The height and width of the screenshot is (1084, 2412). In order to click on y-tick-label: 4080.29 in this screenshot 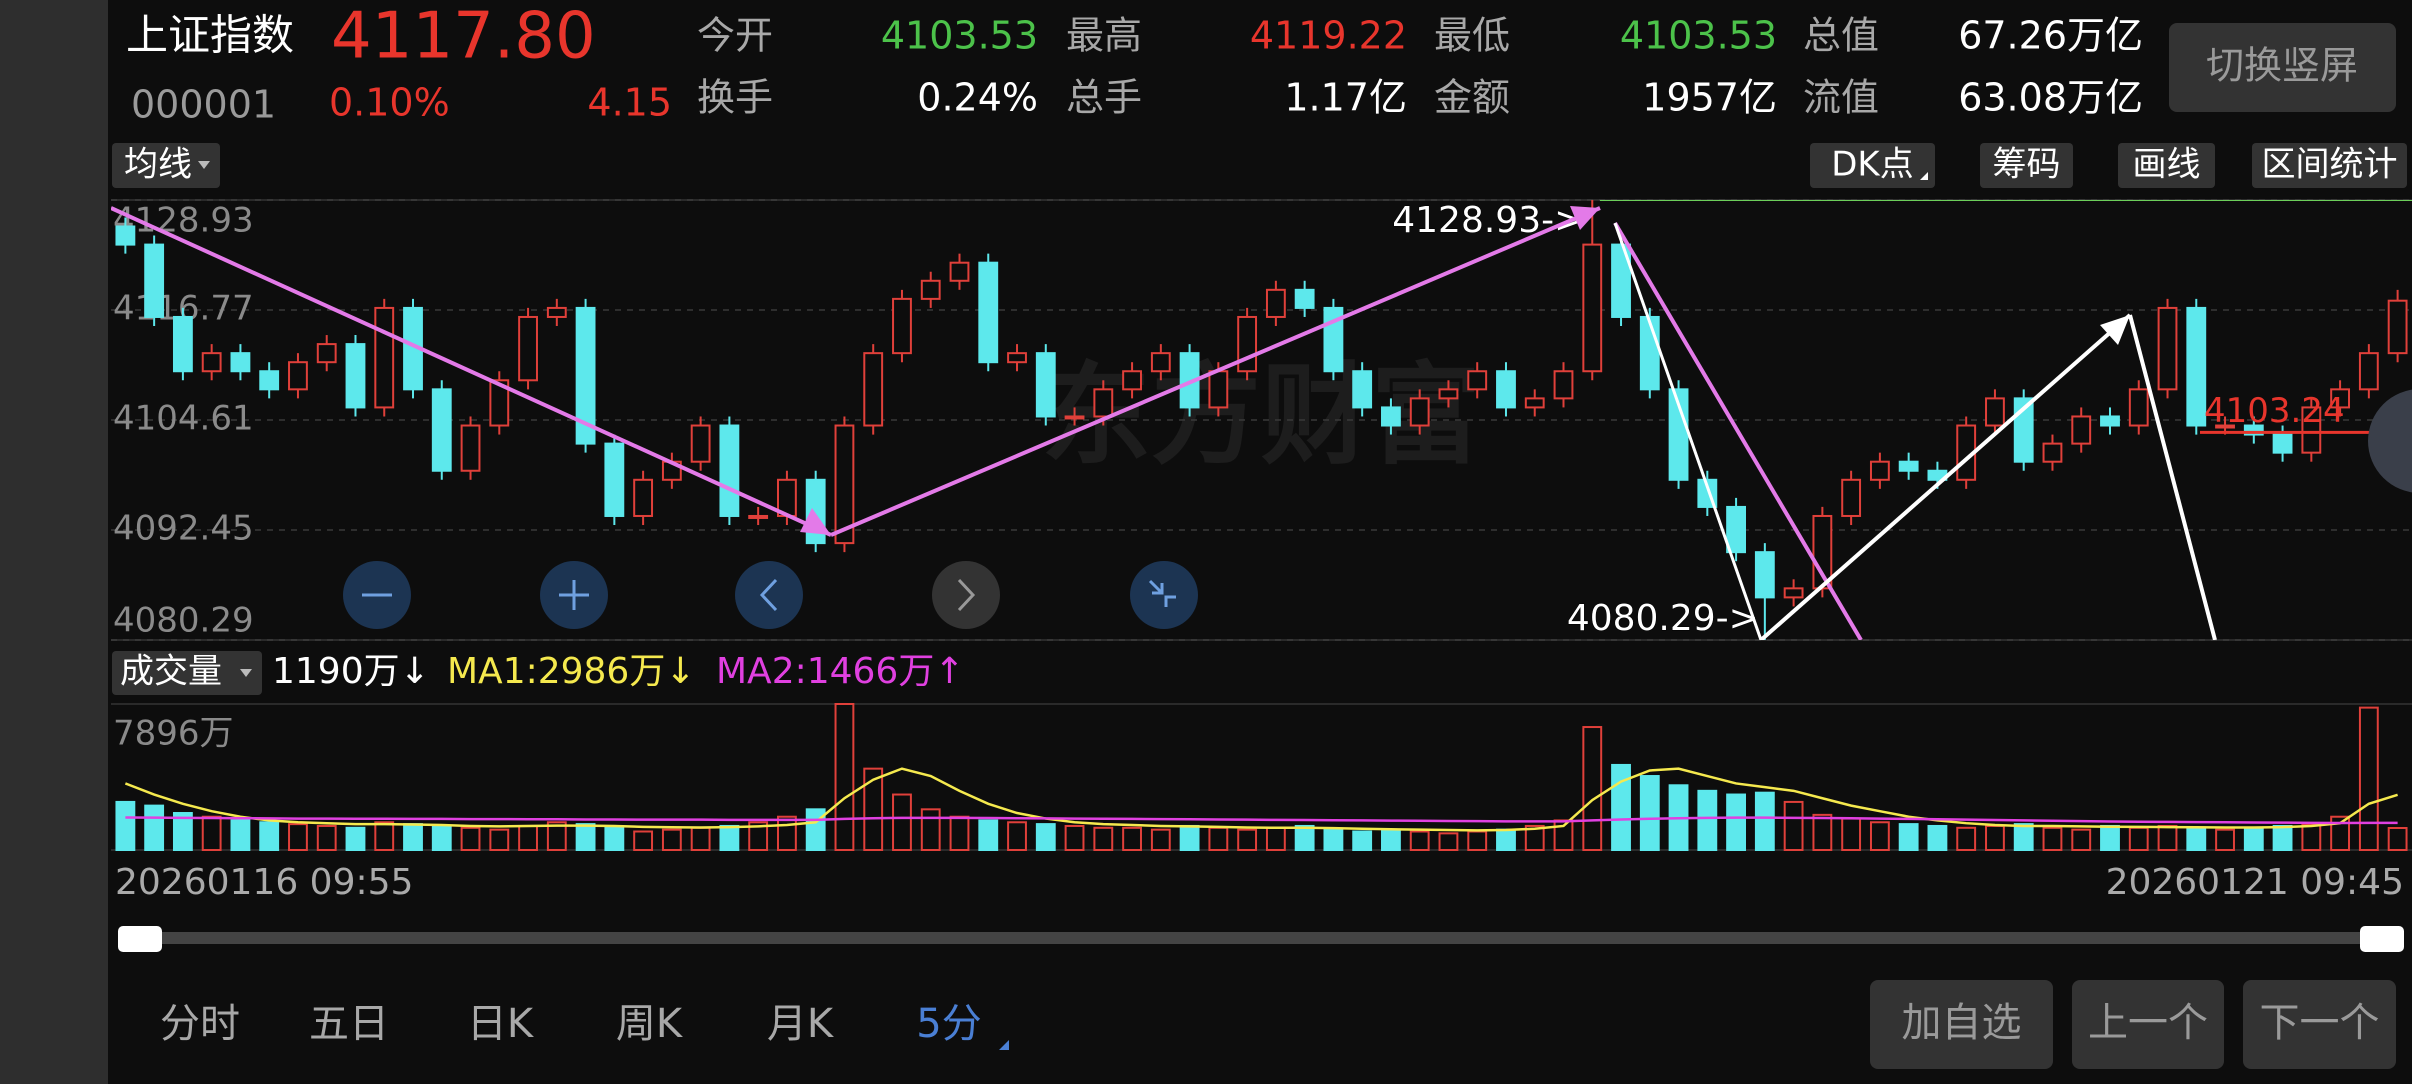, I will do `click(183, 621)`.